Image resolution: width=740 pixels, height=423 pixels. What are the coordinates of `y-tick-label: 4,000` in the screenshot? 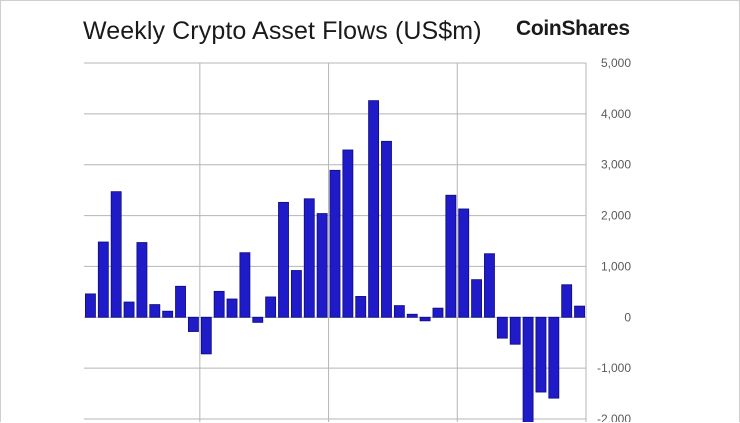 It's located at (616, 114).